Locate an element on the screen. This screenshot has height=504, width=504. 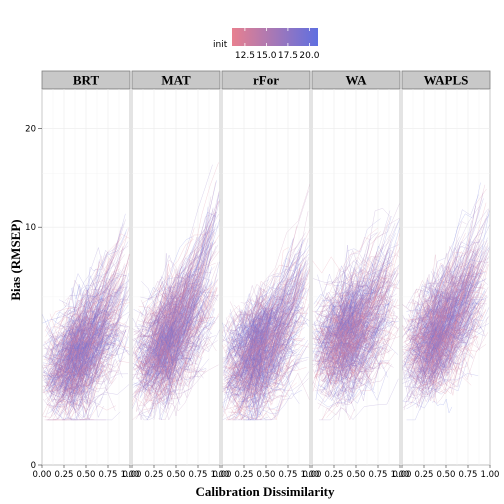
facet-panel-wa: WA is located at coordinates (356, 268).